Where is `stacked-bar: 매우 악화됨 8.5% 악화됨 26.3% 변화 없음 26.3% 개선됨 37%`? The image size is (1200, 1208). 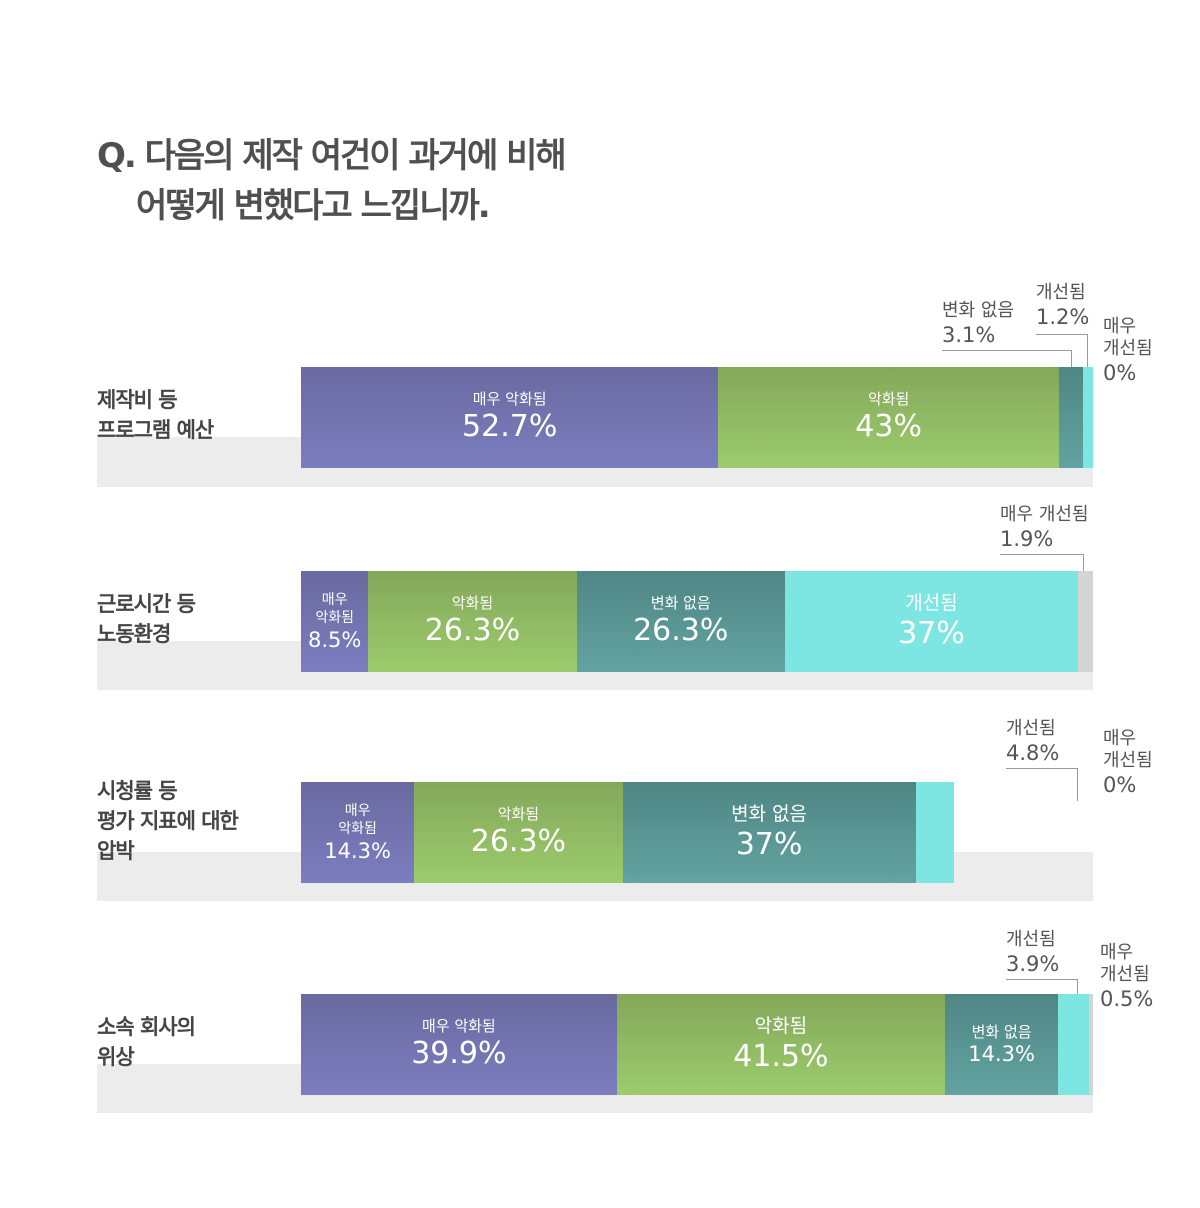
stacked-bar: 매우 악화됨 8.5% 악화됨 26.3% 변화 없음 26.3% 개선됨 37% is located at coordinates (697, 621).